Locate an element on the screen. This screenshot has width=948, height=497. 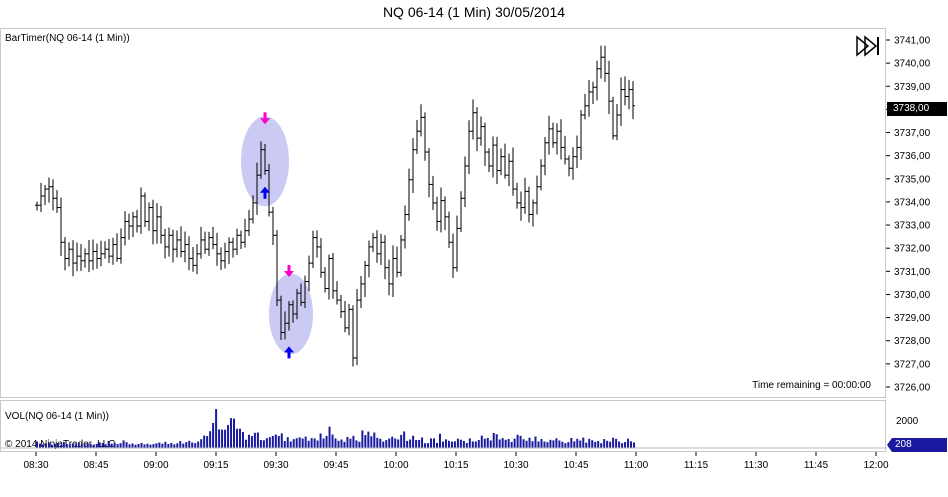
price-tick-label: 3730,00 is located at coordinates (912, 295).